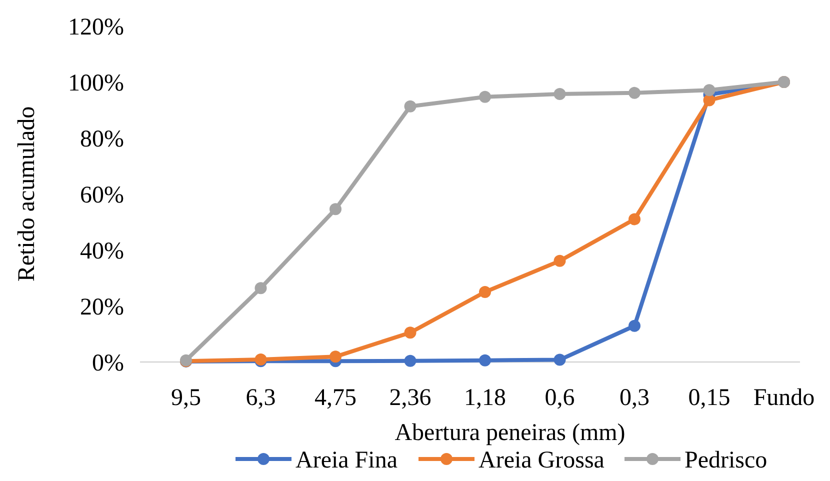 The width and height of the screenshot is (830, 481). Describe the element at coordinates (635, 398) in the screenshot. I see `x-tick-label: 0,3` at that location.